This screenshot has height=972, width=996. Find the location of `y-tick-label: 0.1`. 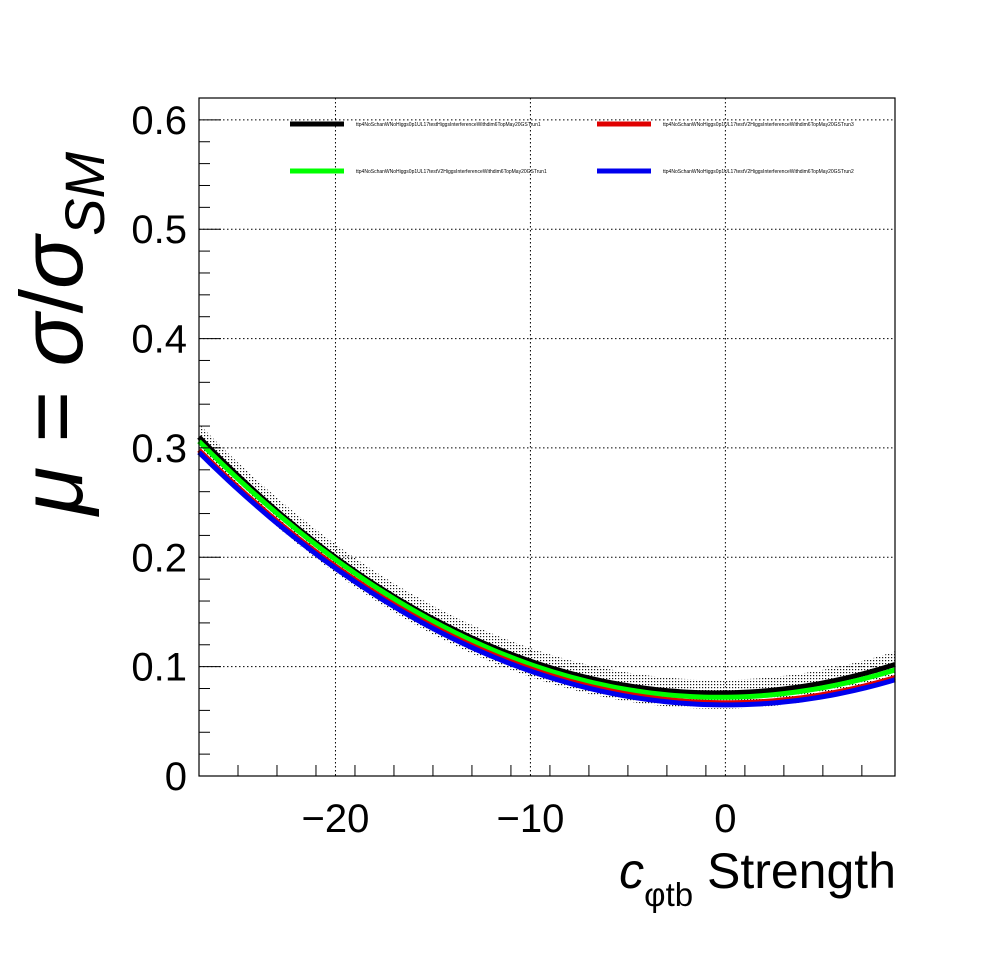

y-tick-label: 0.1 is located at coordinates (159, 668).